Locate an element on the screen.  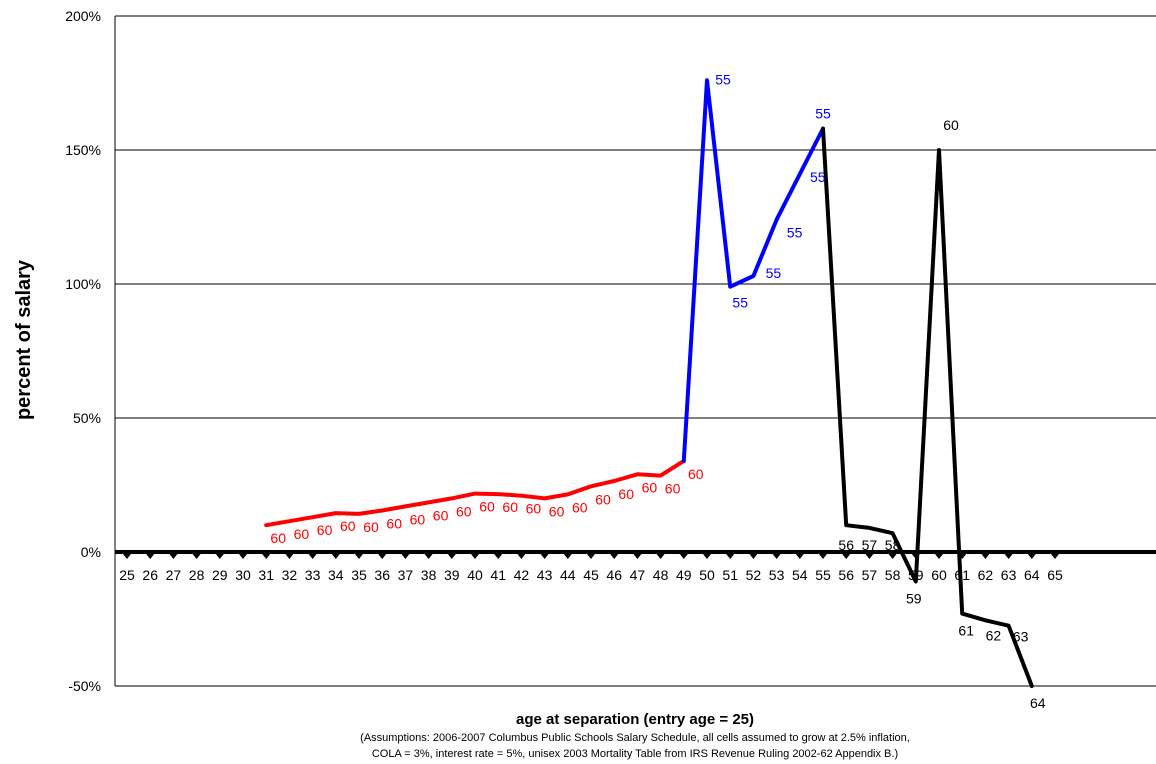
x-tick-label: 41 is located at coordinates (498, 575).